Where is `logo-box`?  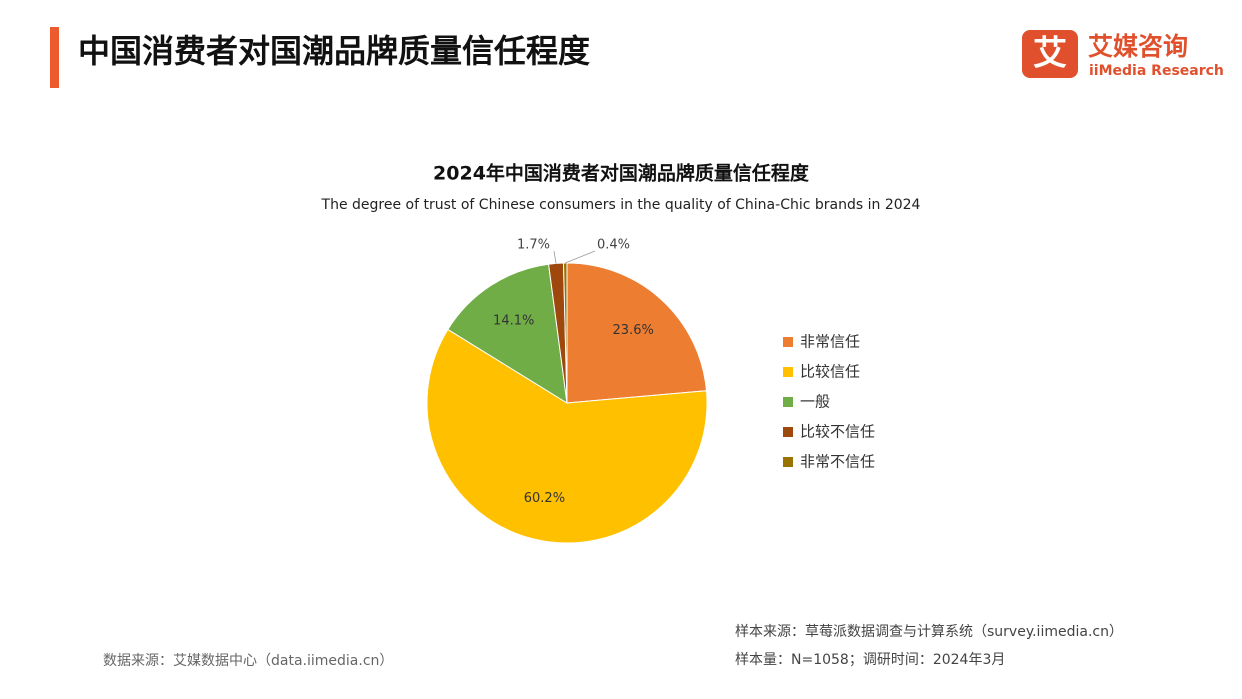
logo-box is located at coordinates (1050, 54).